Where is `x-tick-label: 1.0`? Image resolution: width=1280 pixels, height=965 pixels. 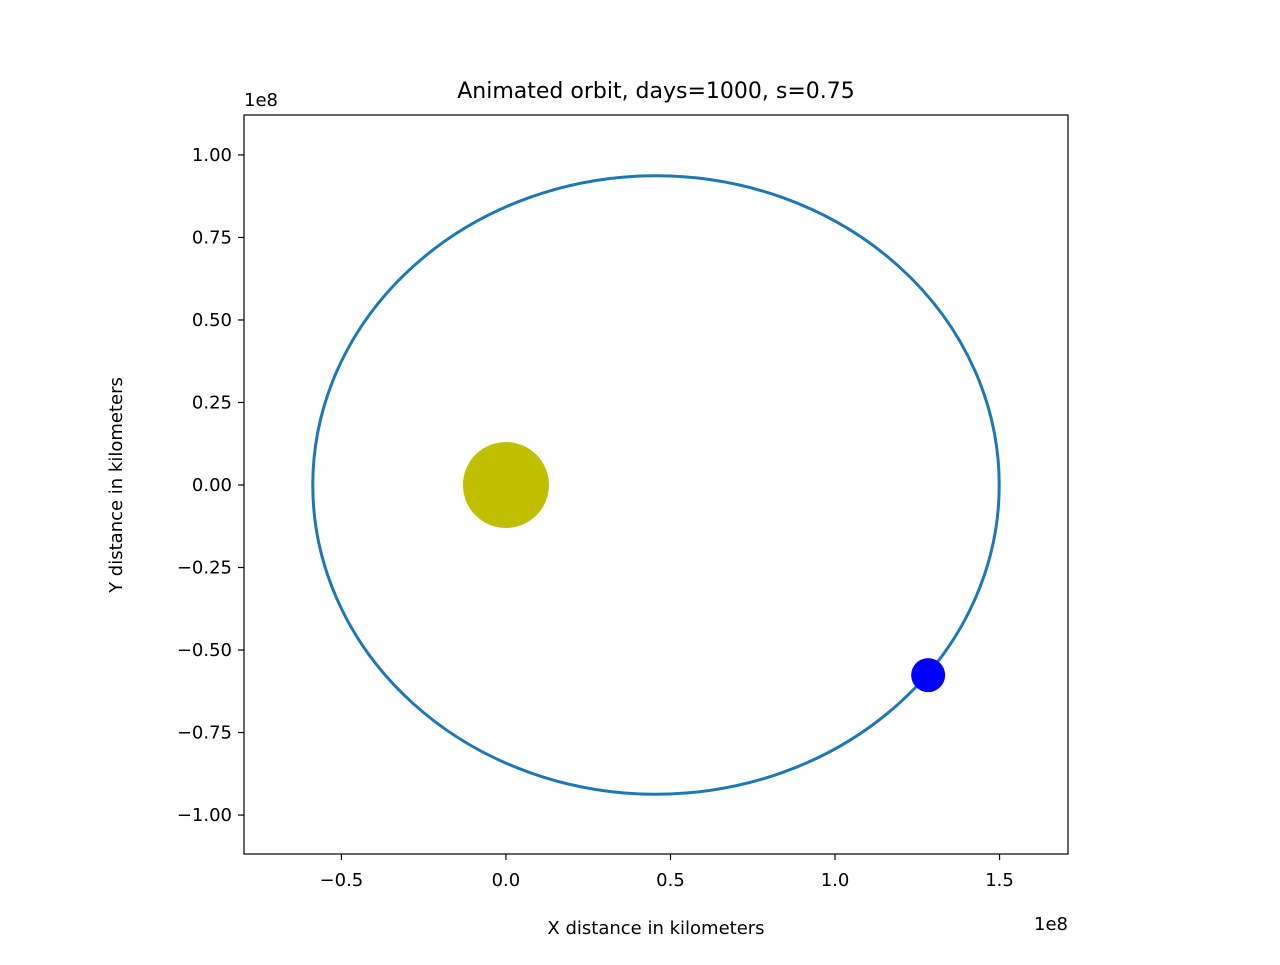
x-tick-label: 1.0 is located at coordinates (835, 880).